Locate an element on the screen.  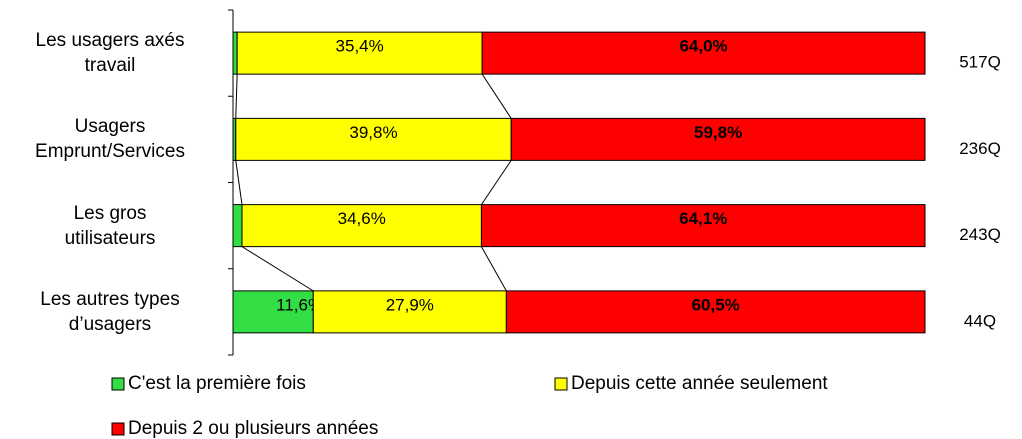
value-label: 34,6% is located at coordinates (362, 218).